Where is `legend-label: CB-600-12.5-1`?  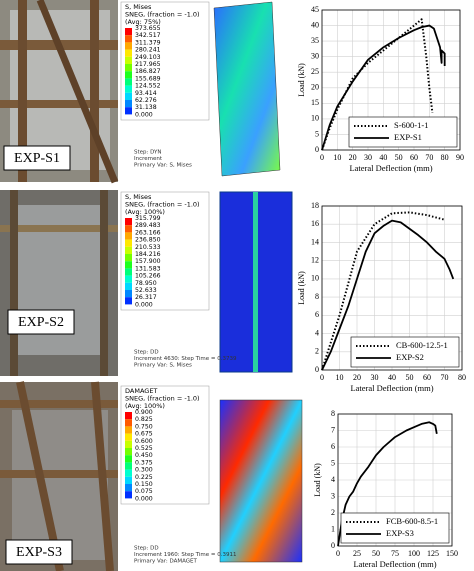
legend-label: CB-600-12.5-1 is located at coordinates (422, 345).